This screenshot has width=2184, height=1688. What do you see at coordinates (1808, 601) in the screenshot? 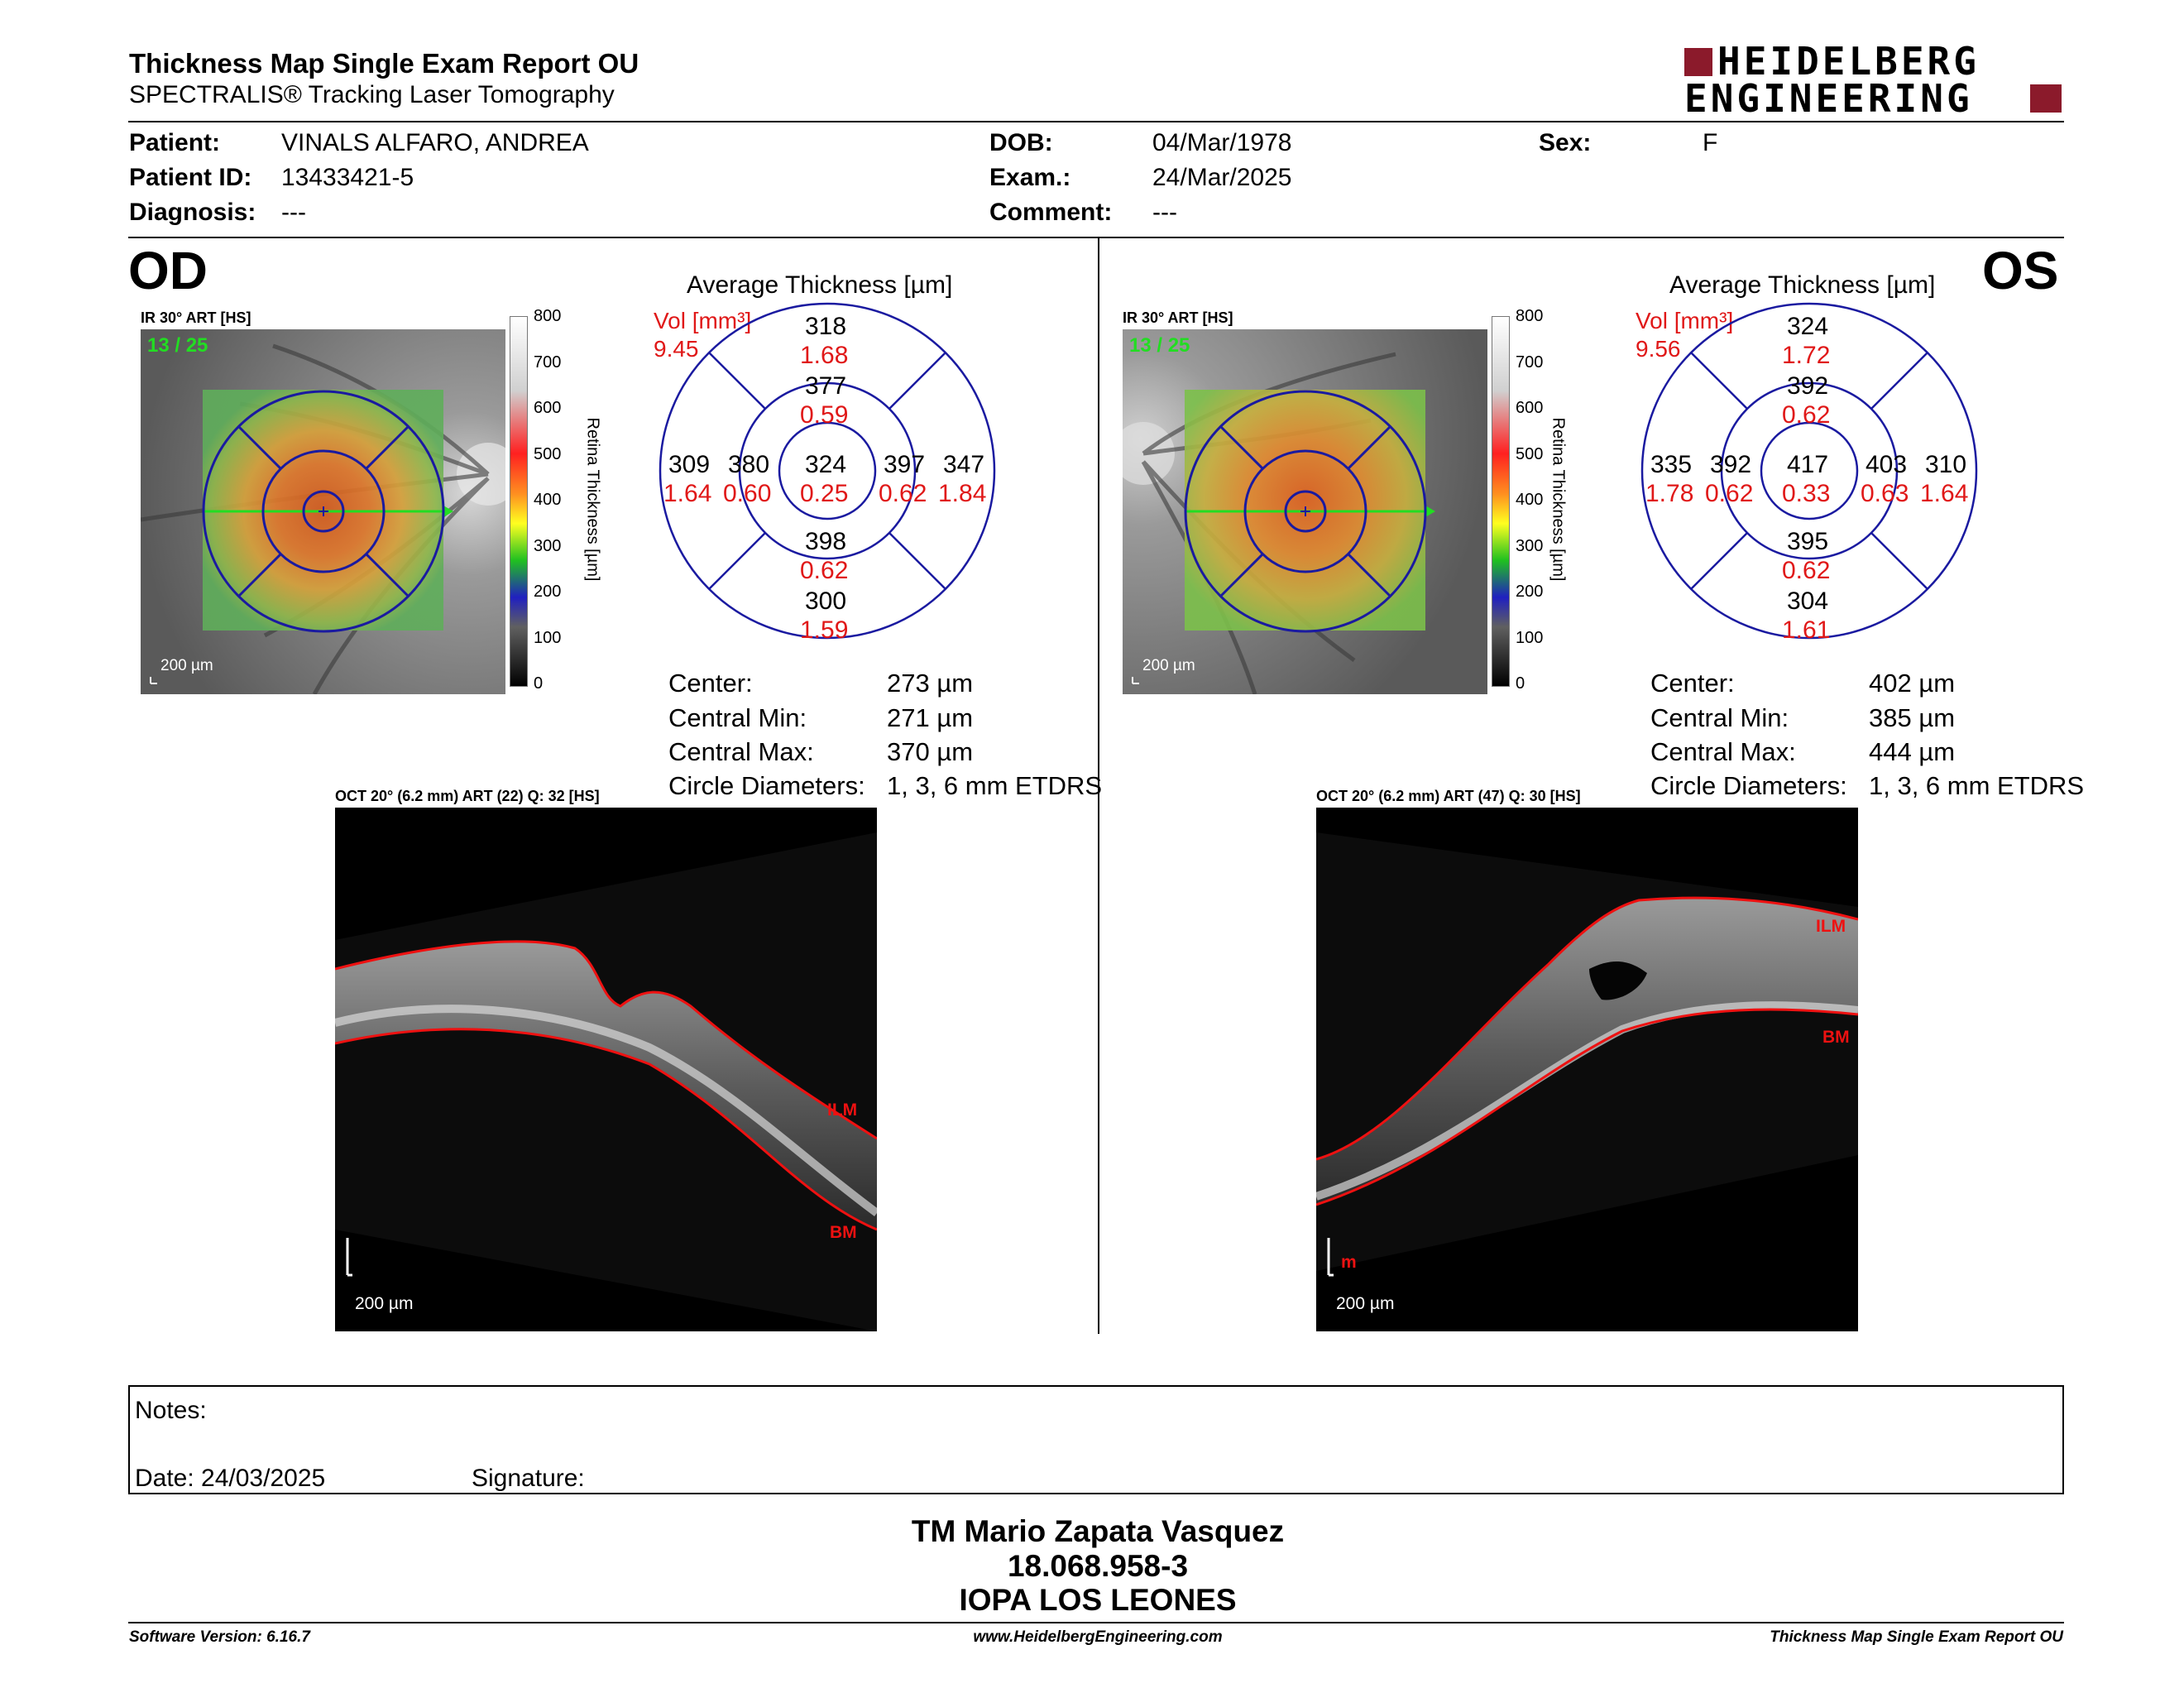
I see `os-outer-inf-thickness: 304` at bounding box center [1808, 601].